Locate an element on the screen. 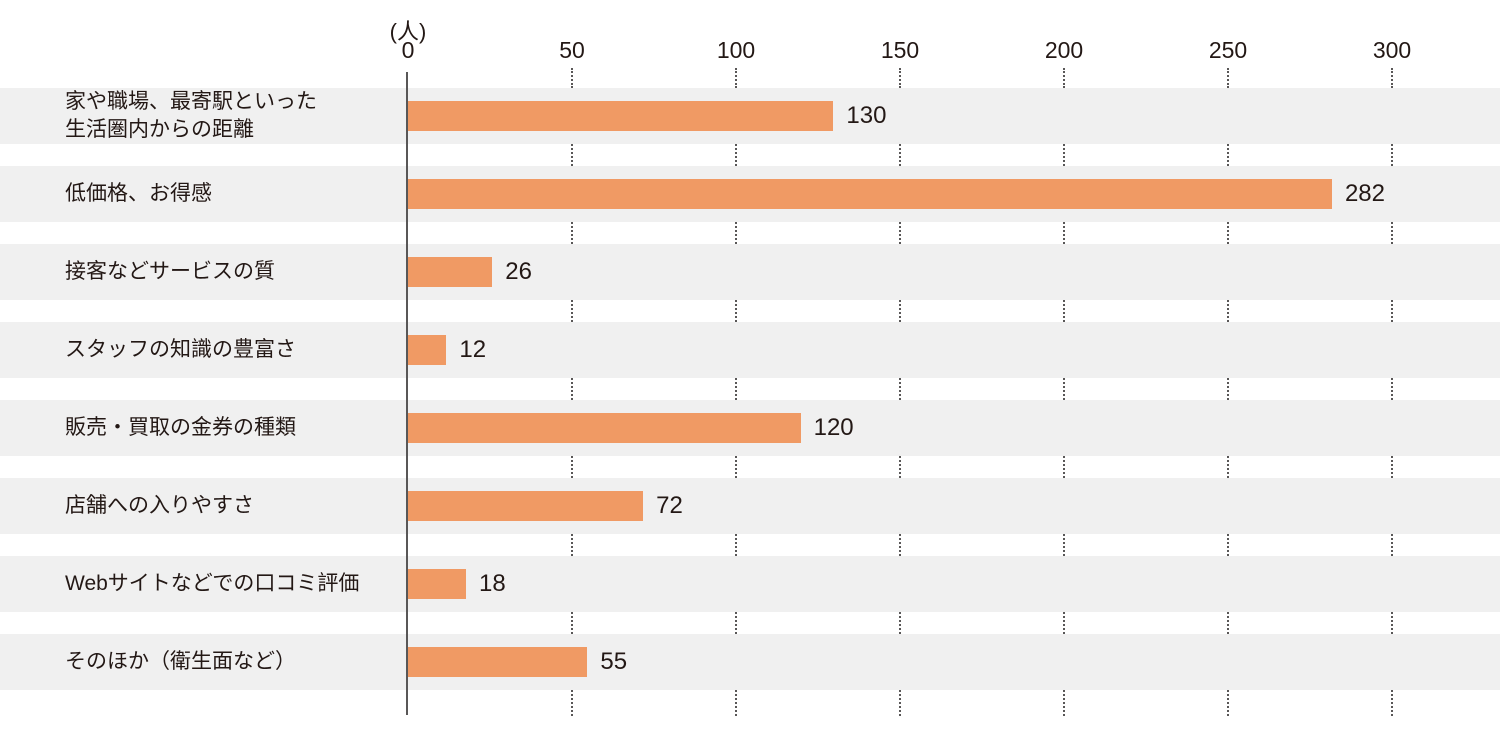  value-label: 130 is located at coordinates (866, 115).